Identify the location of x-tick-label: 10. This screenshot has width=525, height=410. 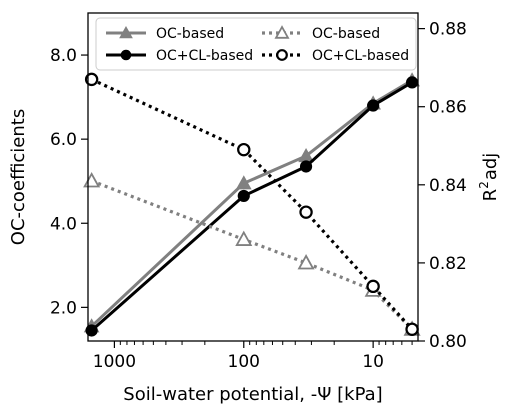
(373, 362).